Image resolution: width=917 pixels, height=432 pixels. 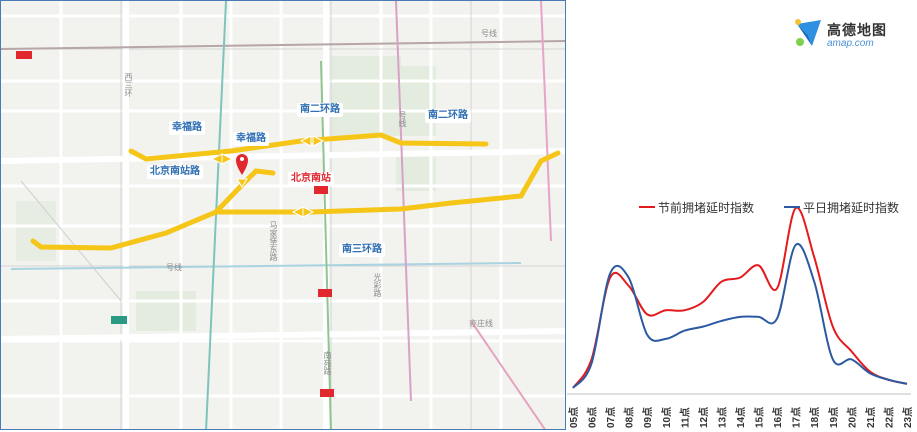 What do you see at coordinates (273, 241) in the screenshot?
I see `road-name-small: 马家堡东路` at bounding box center [273, 241].